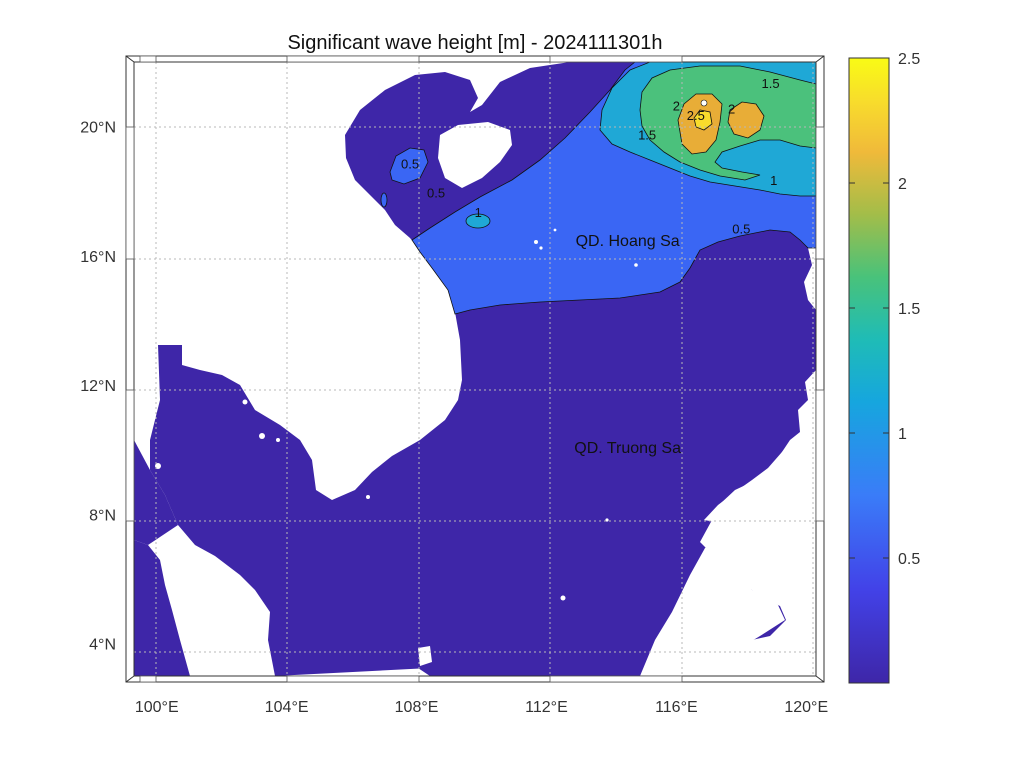  What do you see at coordinates (590, 156) in the screenshot?
I see `contour-labels: 0.5 0.5 1 0.5 1.5 2 2.5 2 1.5 1` at bounding box center [590, 156].